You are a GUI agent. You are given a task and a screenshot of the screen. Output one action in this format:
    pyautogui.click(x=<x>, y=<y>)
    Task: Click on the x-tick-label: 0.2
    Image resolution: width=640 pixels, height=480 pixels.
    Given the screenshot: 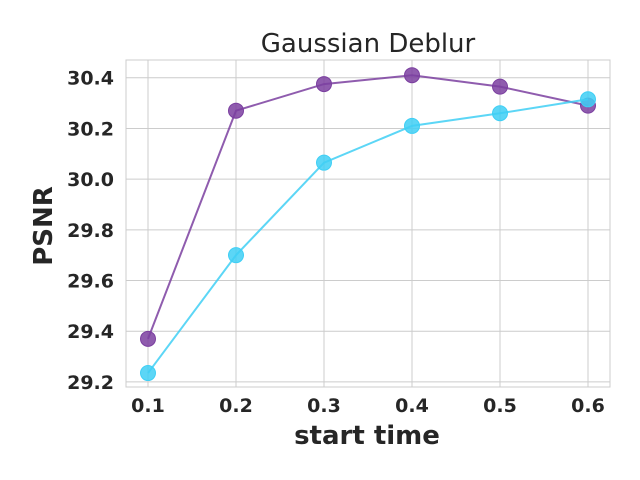 What is the action you would take?
    pyautogui.click(x=236, y=406)
    